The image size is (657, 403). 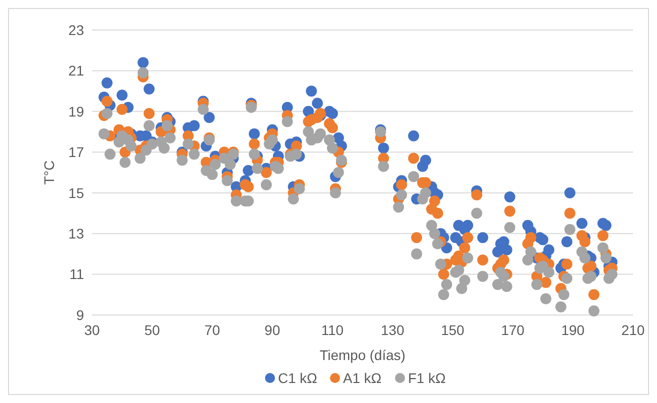 What do you see at coordinates (573, 330) in the screenshot?
I see `x-tick-label: 190` at bounding box center [573, 330].